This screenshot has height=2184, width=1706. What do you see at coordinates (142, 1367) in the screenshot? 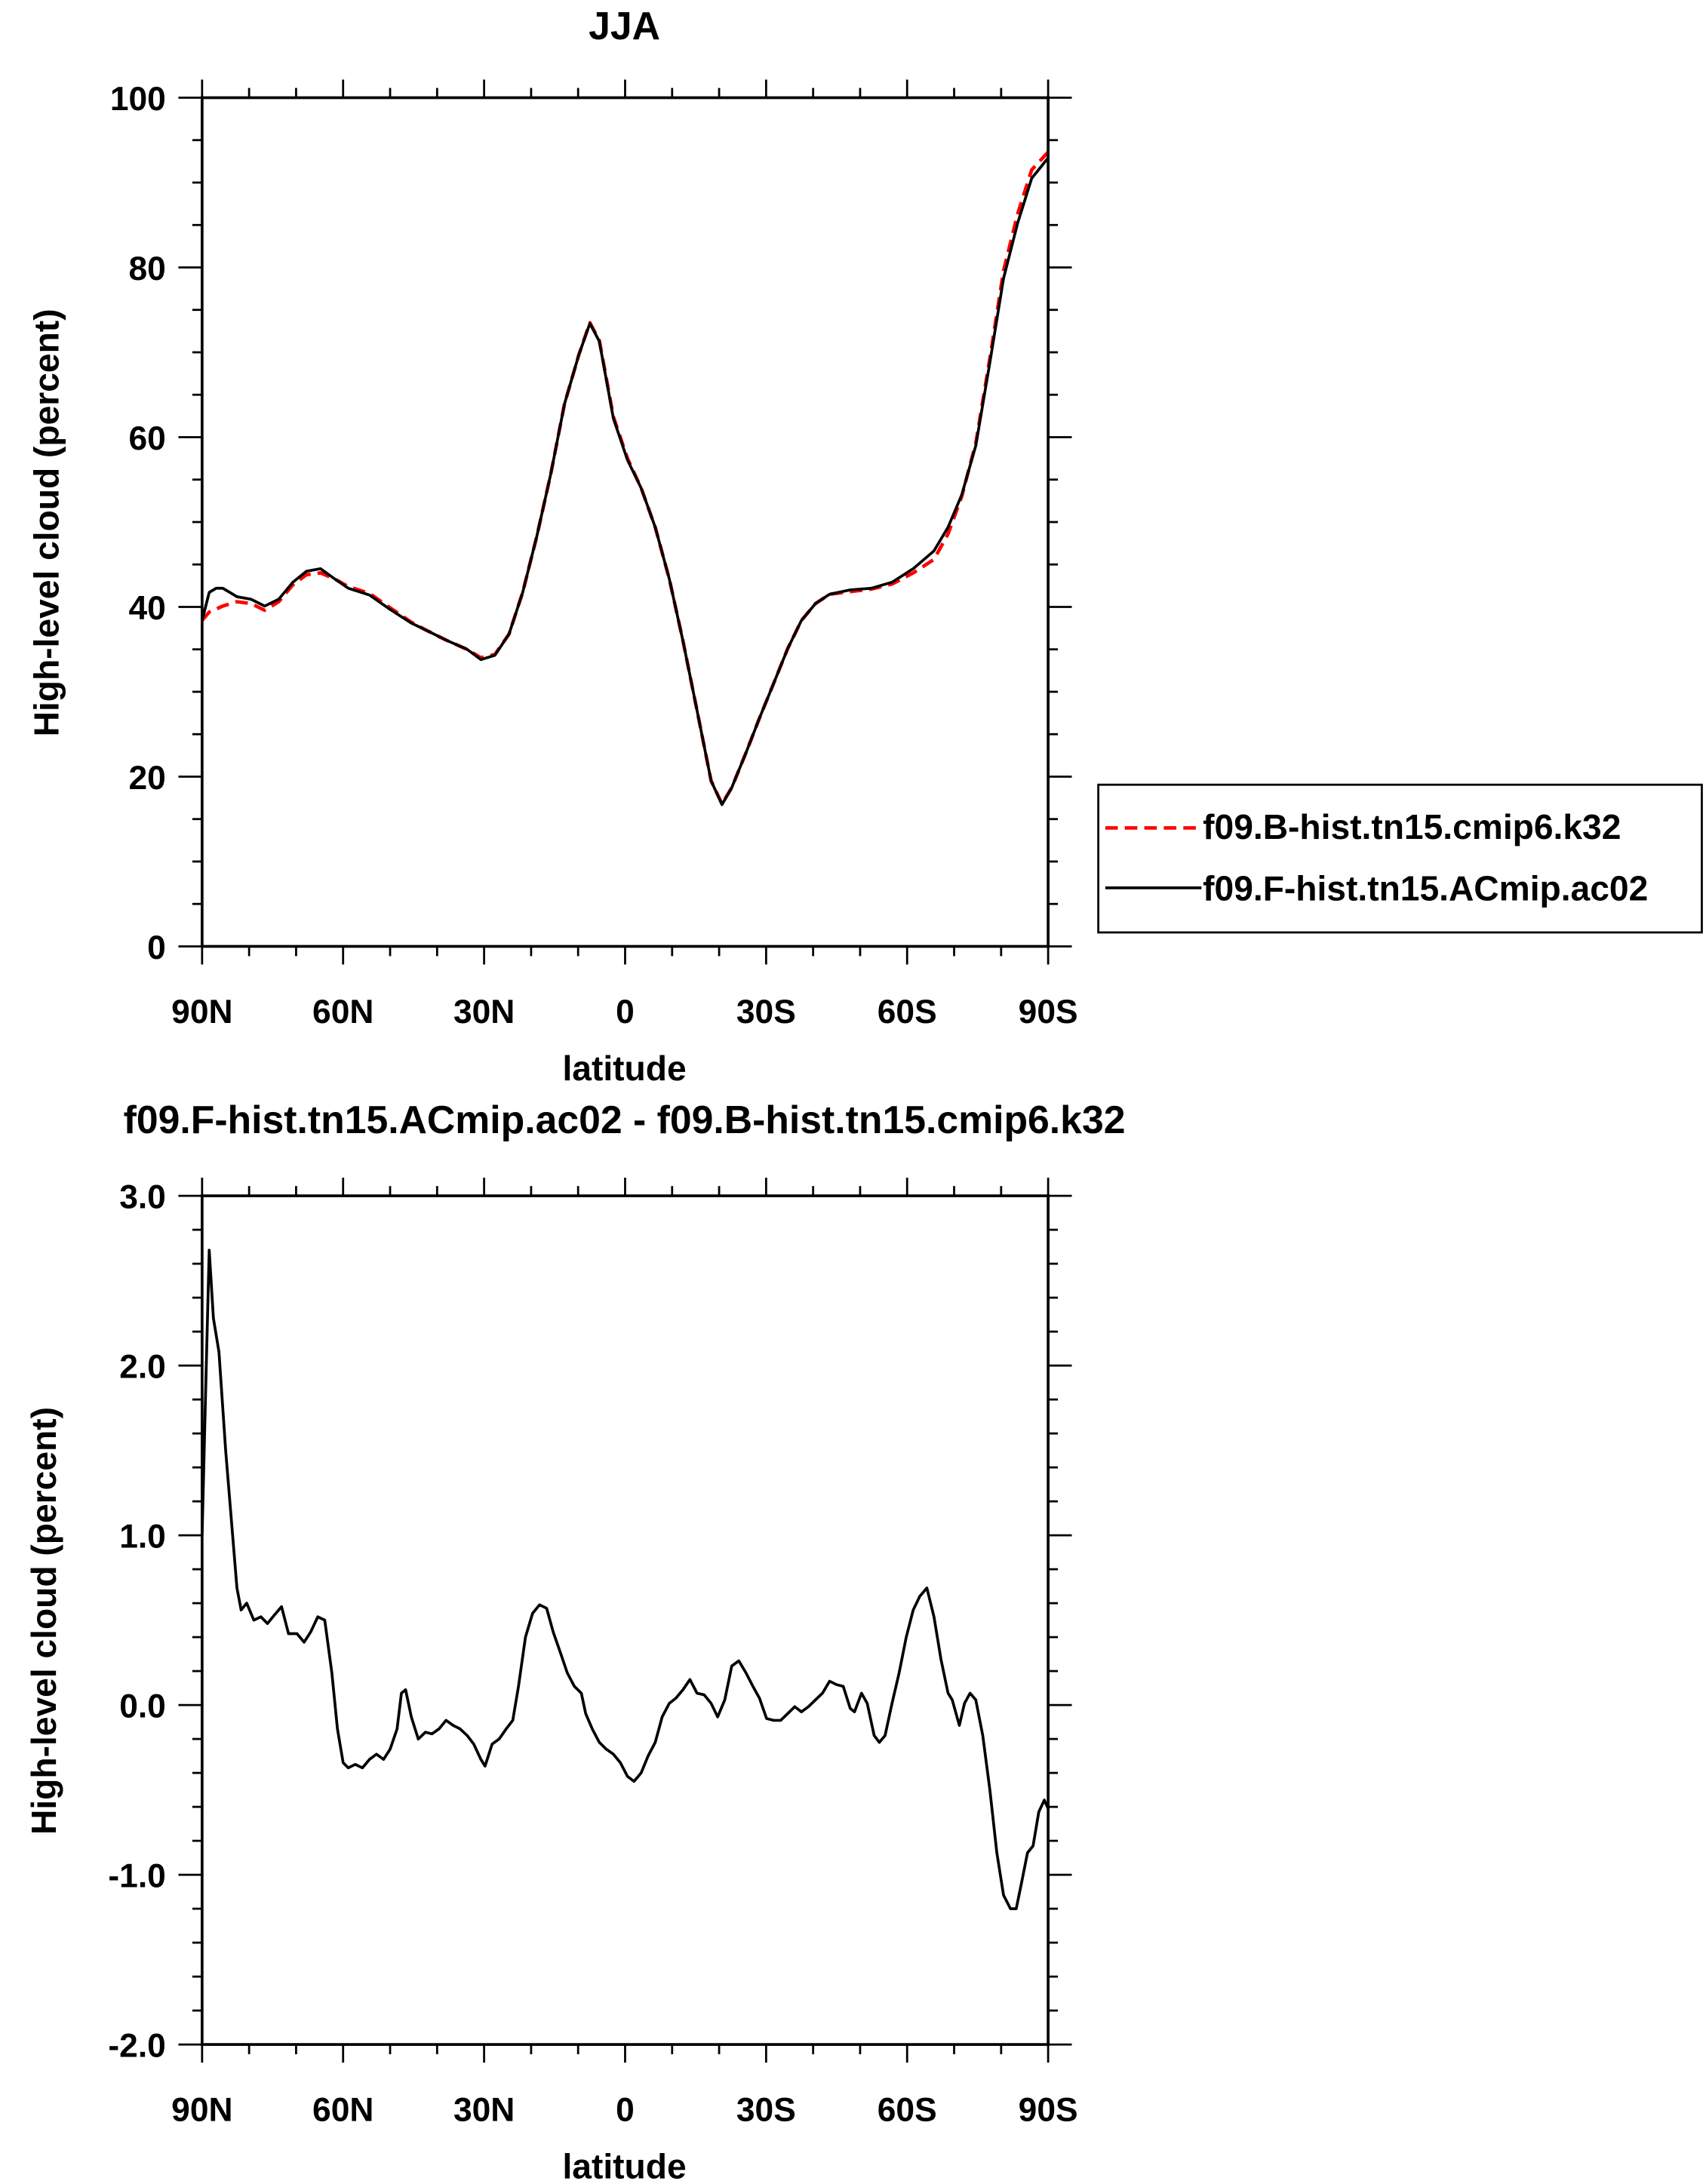
I see `y-tick-label: 2.0` at bounding box center [142, 1367].